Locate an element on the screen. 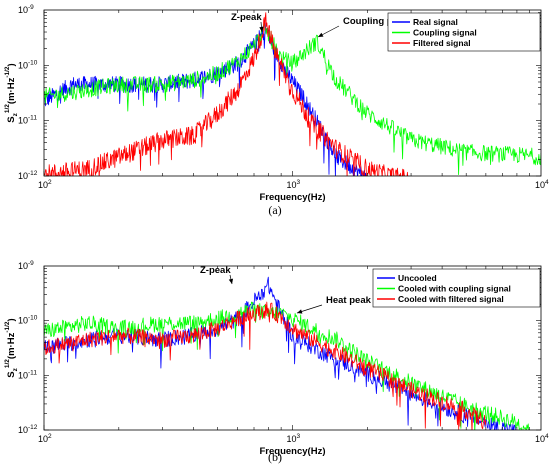 The height and width of the screenshot is (472, 550). panel-caption: (b) is located at coordinates (275, 457).